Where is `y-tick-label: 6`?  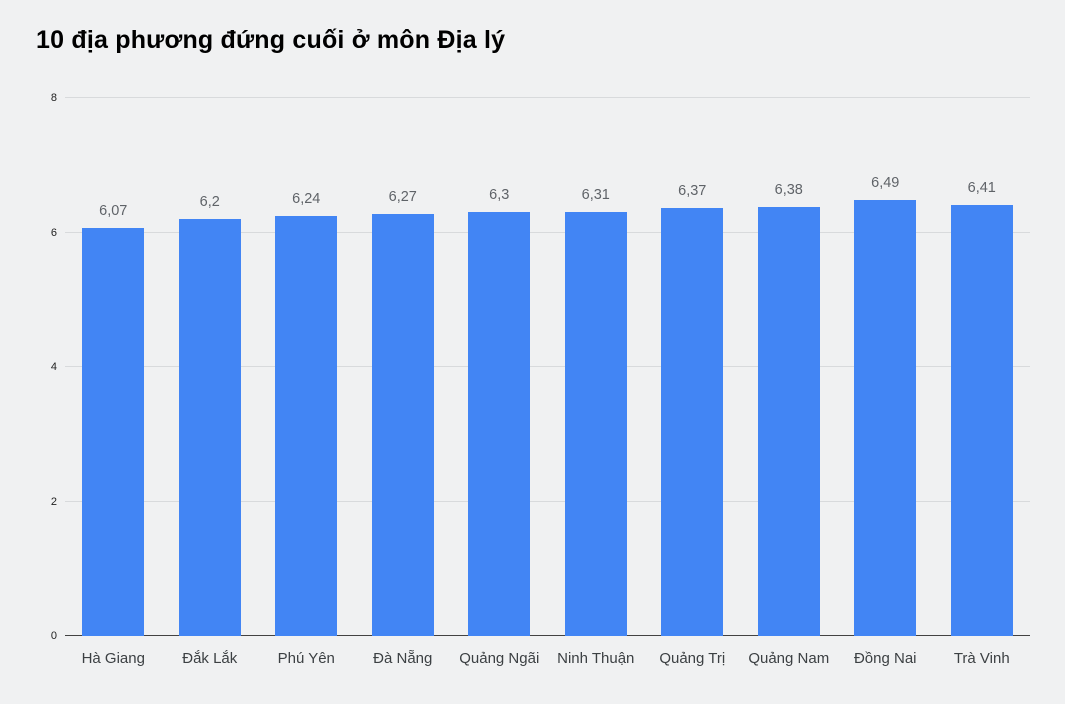 y-tick-label: 6 is located at coordinates (53, 232).